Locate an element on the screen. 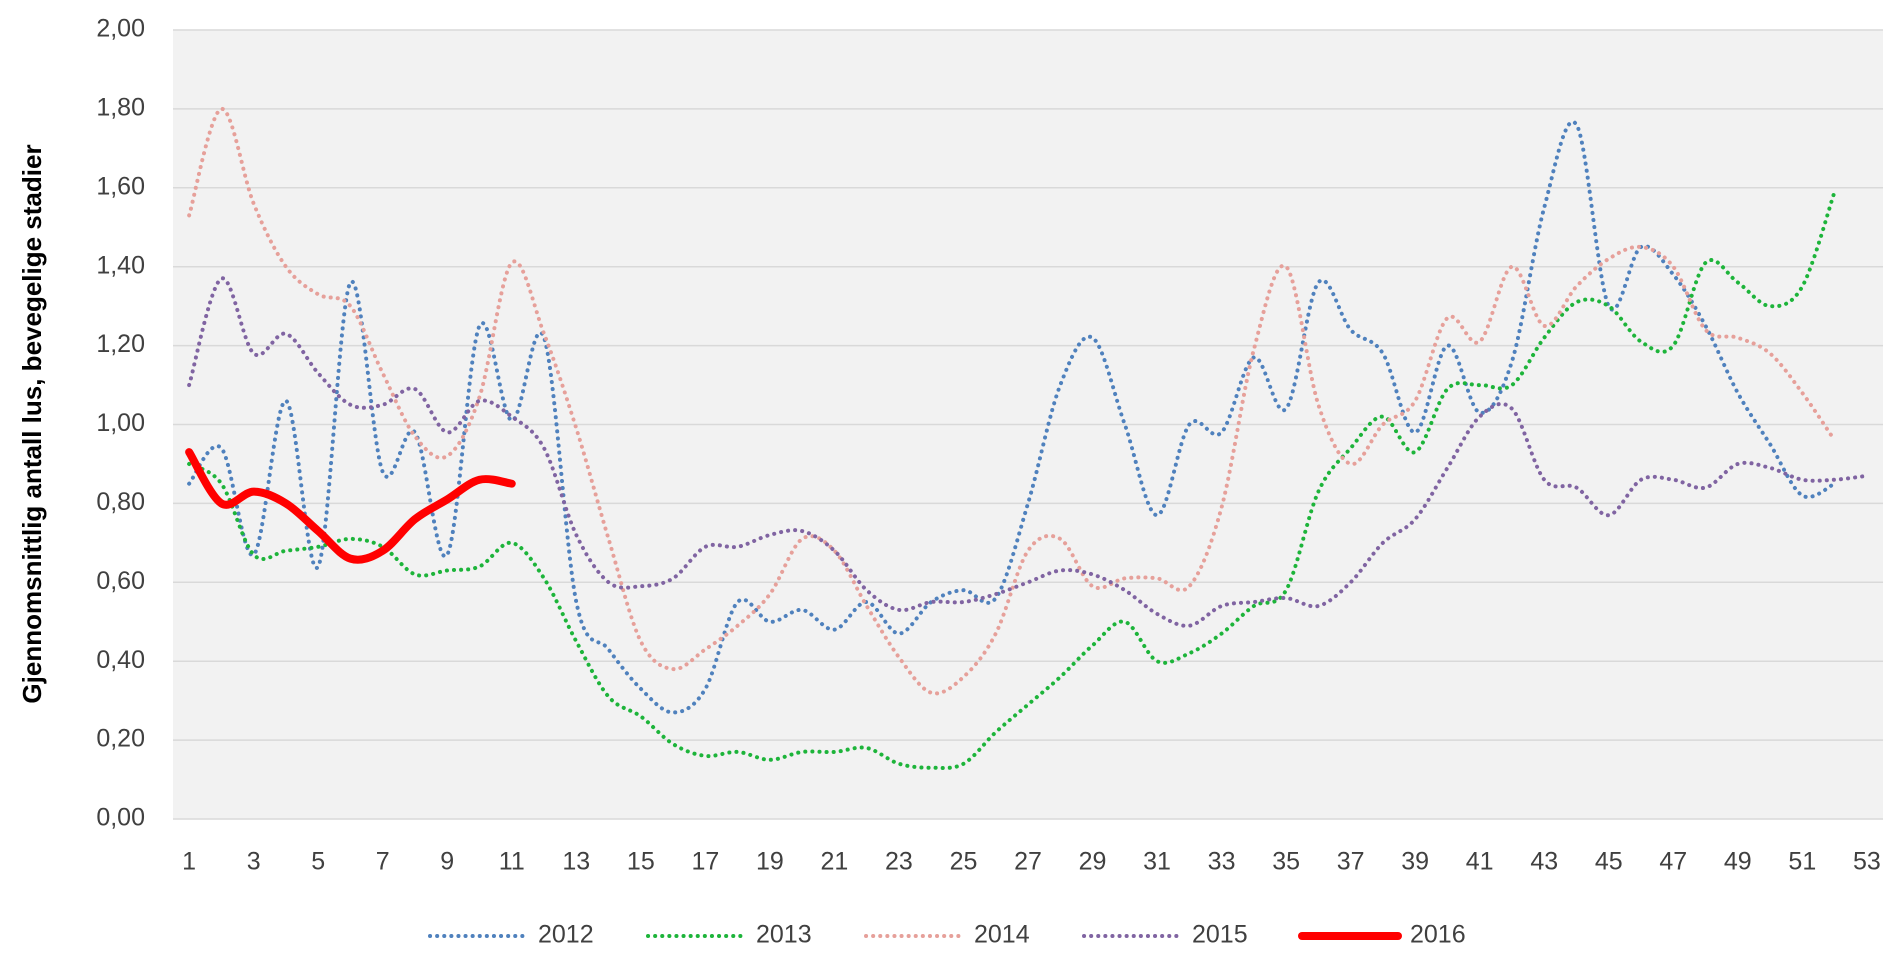 The height and width of the screenshot is (959, 1888). y-tick-label: 1,40 is located at coordinates (120, 265).